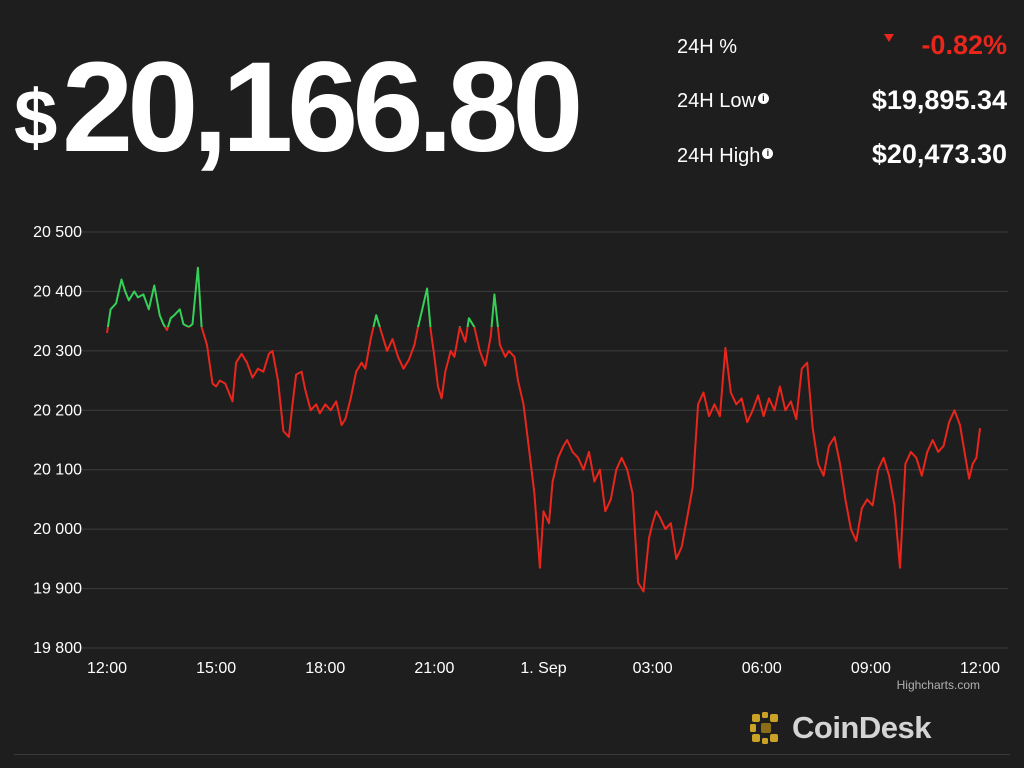 Image resolution: width=1024 pixels, height=768 pixels. I want to click on low-label: 24H Low, so click(716, 101).